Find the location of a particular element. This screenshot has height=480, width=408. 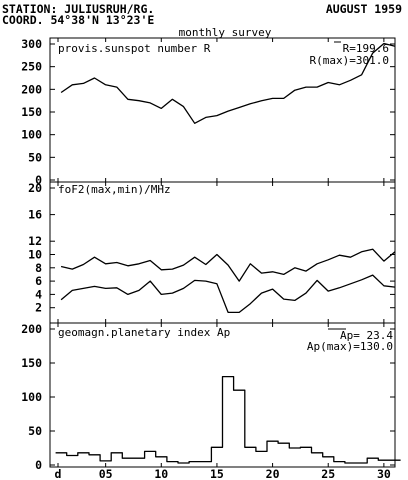

ap-max-annotation: Ap(max)=130.0 is located at coordinates (350, 346).